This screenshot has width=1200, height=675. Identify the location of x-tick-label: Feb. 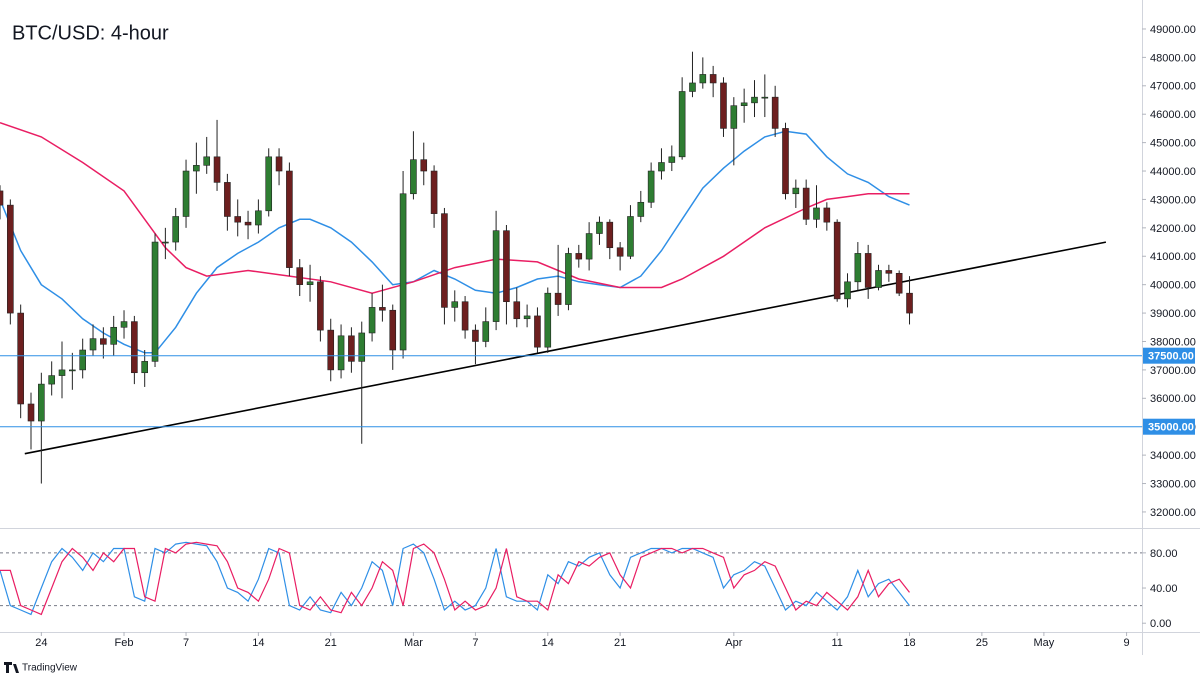
(124, 643).